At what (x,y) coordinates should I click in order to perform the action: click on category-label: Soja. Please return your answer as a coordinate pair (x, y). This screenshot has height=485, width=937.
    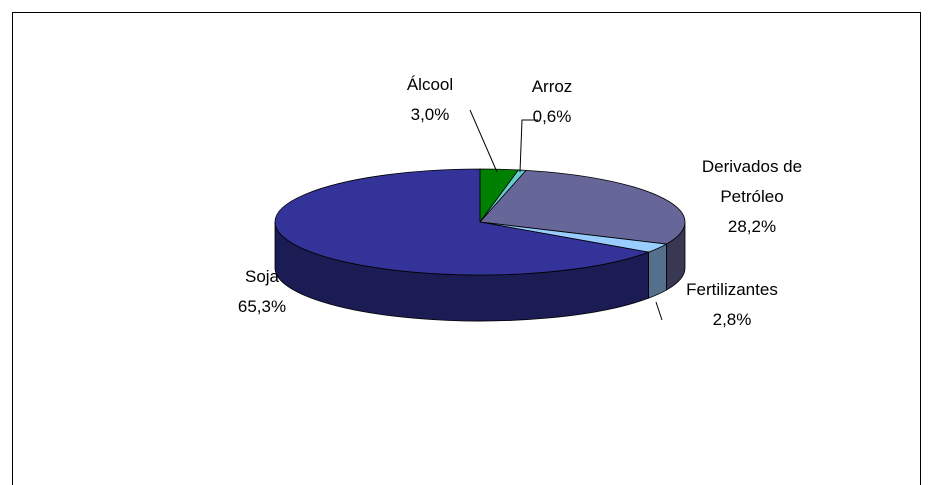
    Looking at the image, I should click on (262, 276).